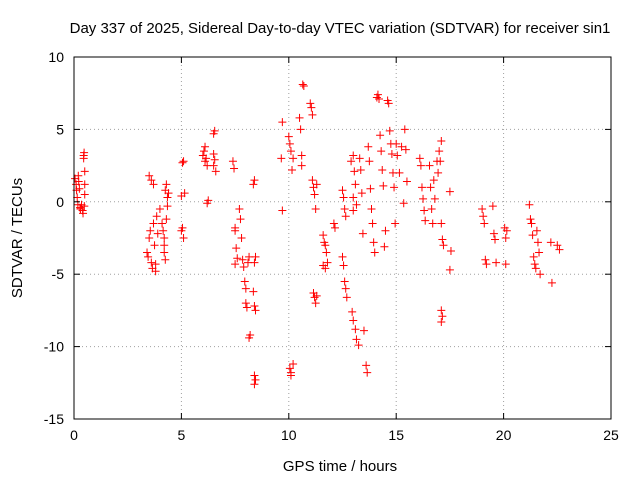  What do you see at coordinates (54, 419) in the screenshot?
I see `y-tick-label: -15` at bounding box center [54, 419].